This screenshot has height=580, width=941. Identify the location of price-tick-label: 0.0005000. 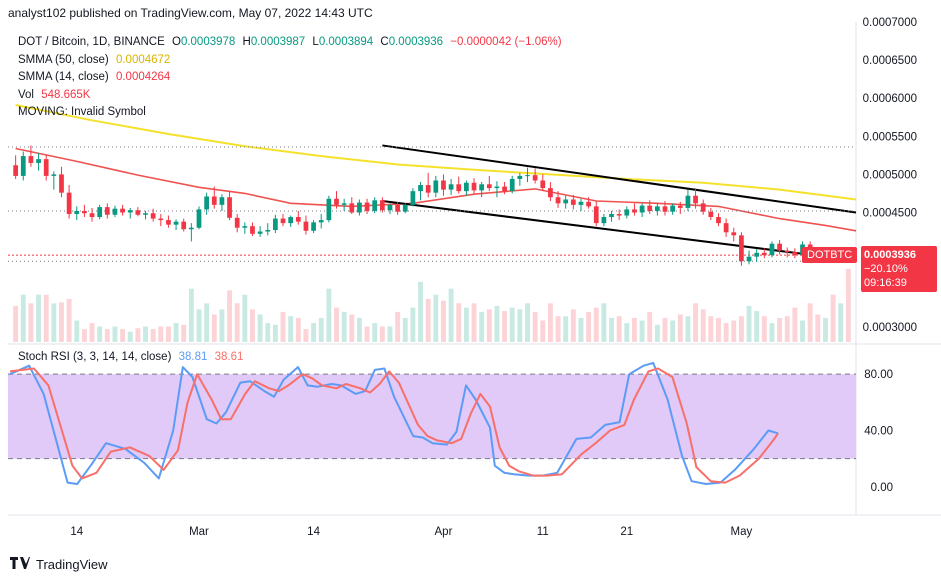
(890, 175).